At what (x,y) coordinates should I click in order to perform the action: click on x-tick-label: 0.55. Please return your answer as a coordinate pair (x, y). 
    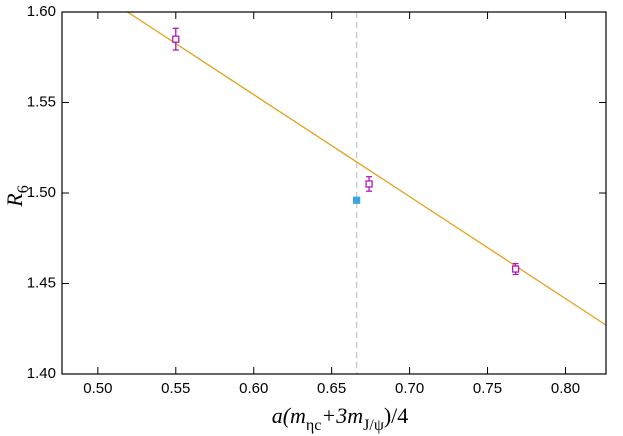
    Looking at the image, I should click on (175, 388).